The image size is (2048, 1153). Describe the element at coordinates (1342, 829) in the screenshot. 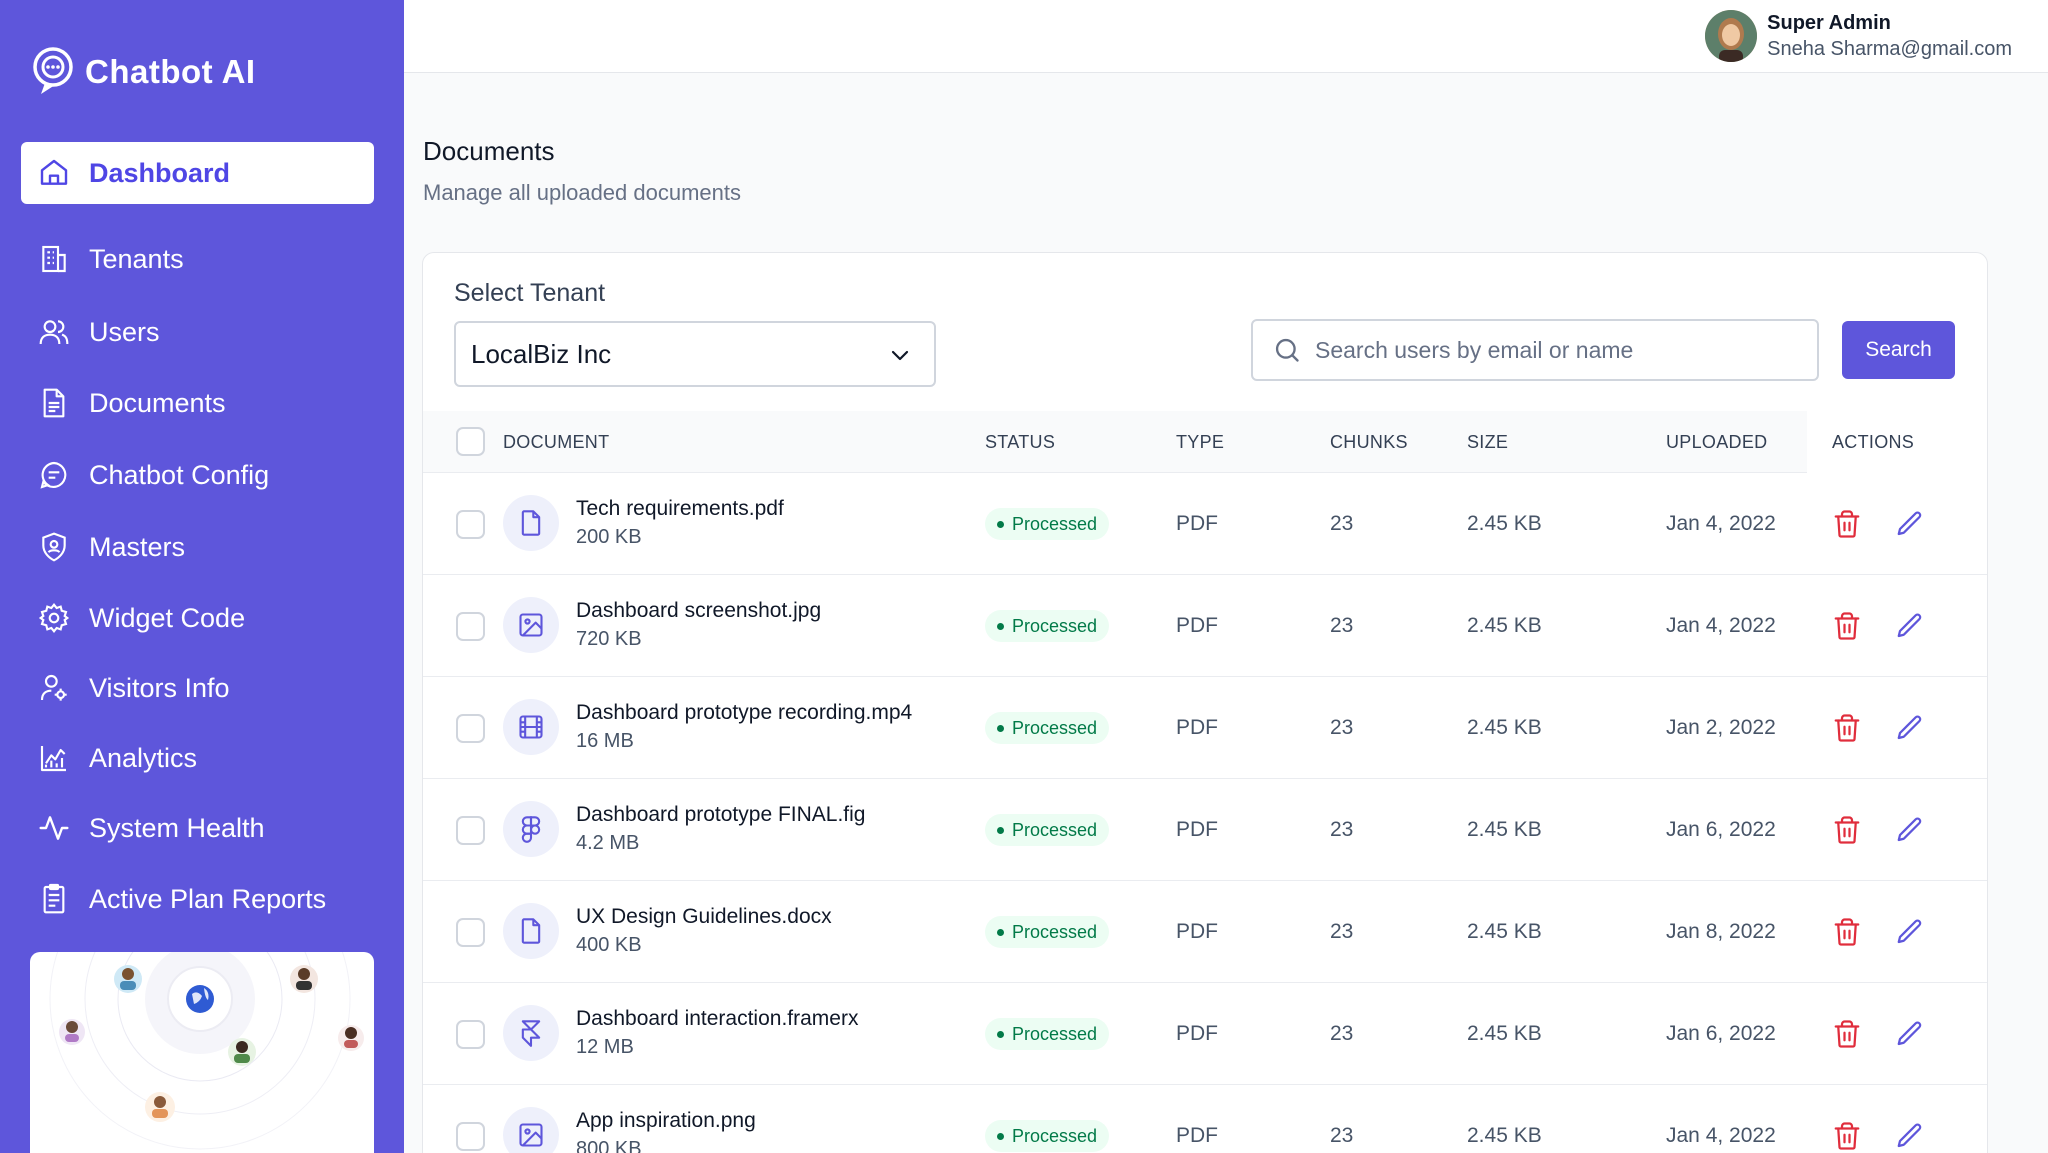

I see `chunks-cell: 23` at that location.